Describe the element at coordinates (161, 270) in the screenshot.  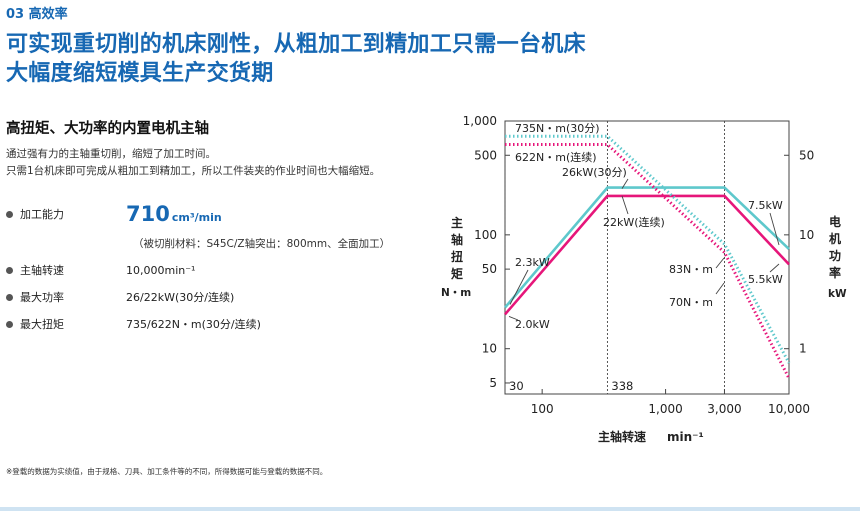
I see `spec-value: 10,000min⁻¹` at that location.